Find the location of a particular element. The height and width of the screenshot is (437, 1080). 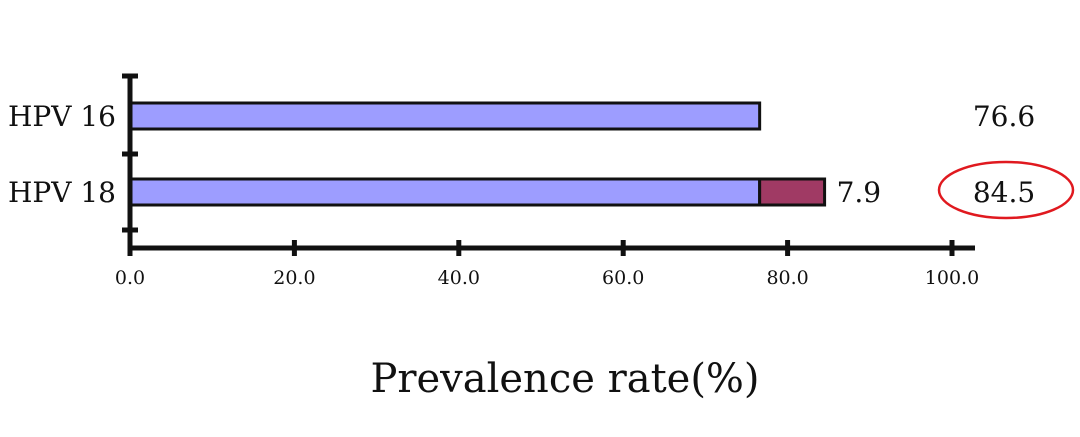

total-value-label-0: 76.6 is located at coordinates (1004, 116).